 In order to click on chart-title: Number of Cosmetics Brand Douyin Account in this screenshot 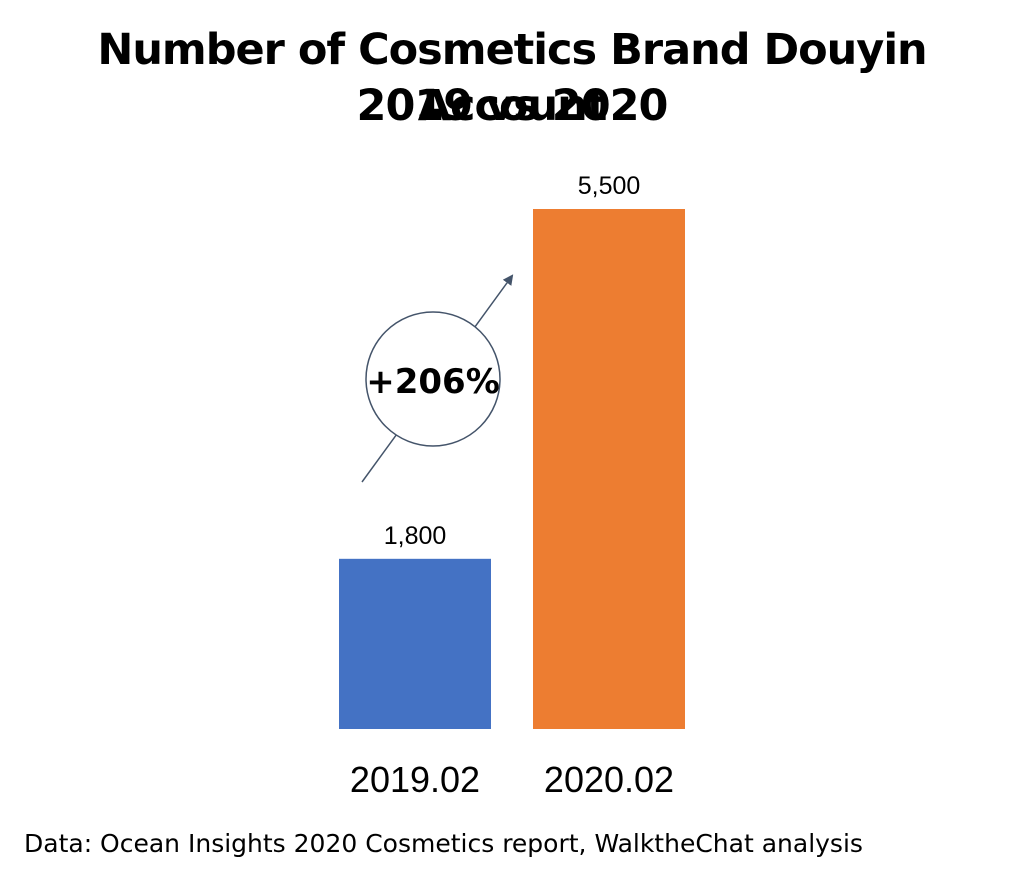, I will do `click(512, 78)`.